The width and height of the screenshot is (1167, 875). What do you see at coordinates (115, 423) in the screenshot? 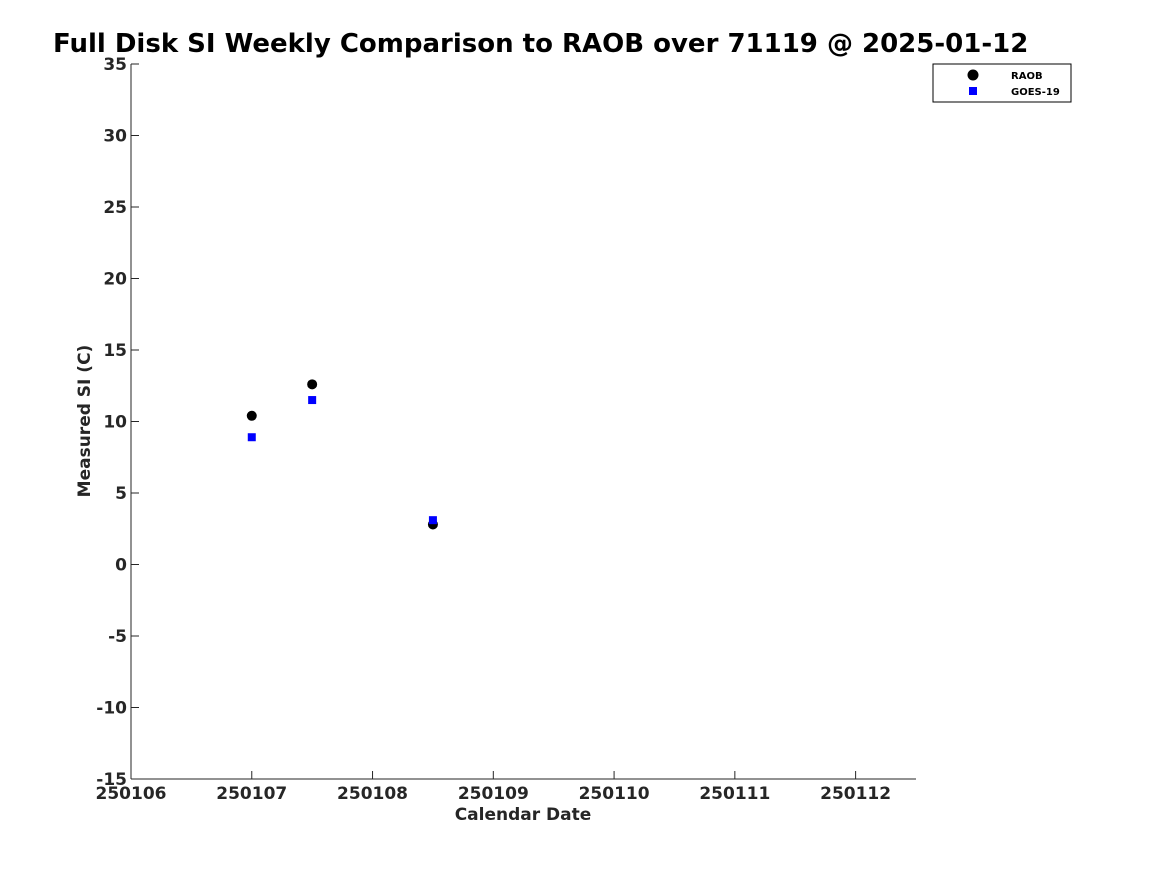
I see `y-tick-label: 10` at bounding box center [115, 423].